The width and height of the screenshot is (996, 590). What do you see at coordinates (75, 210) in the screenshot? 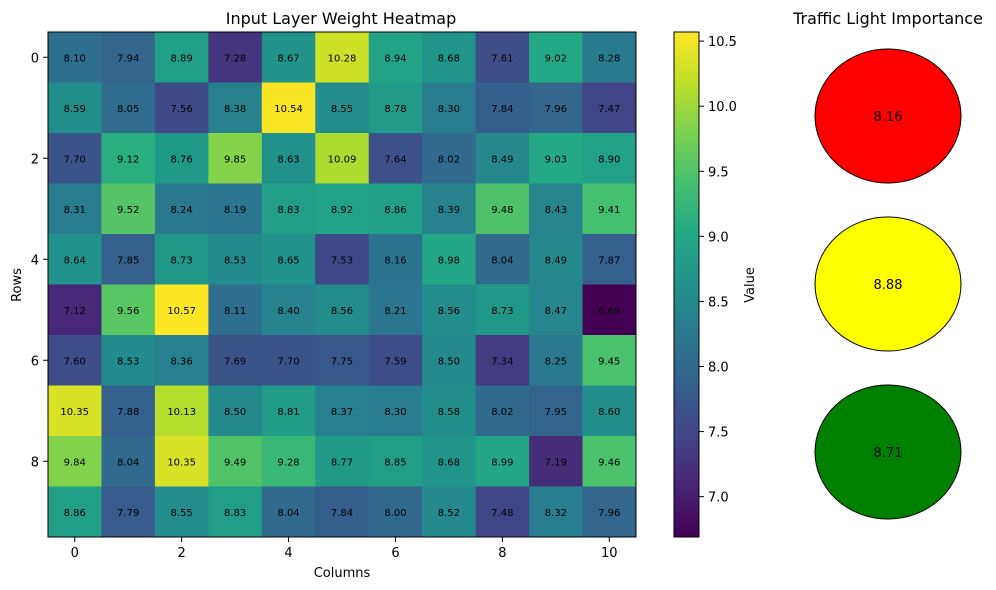
I see `heatmap-cell-label: 8.31` at bounding box center [75, 210].